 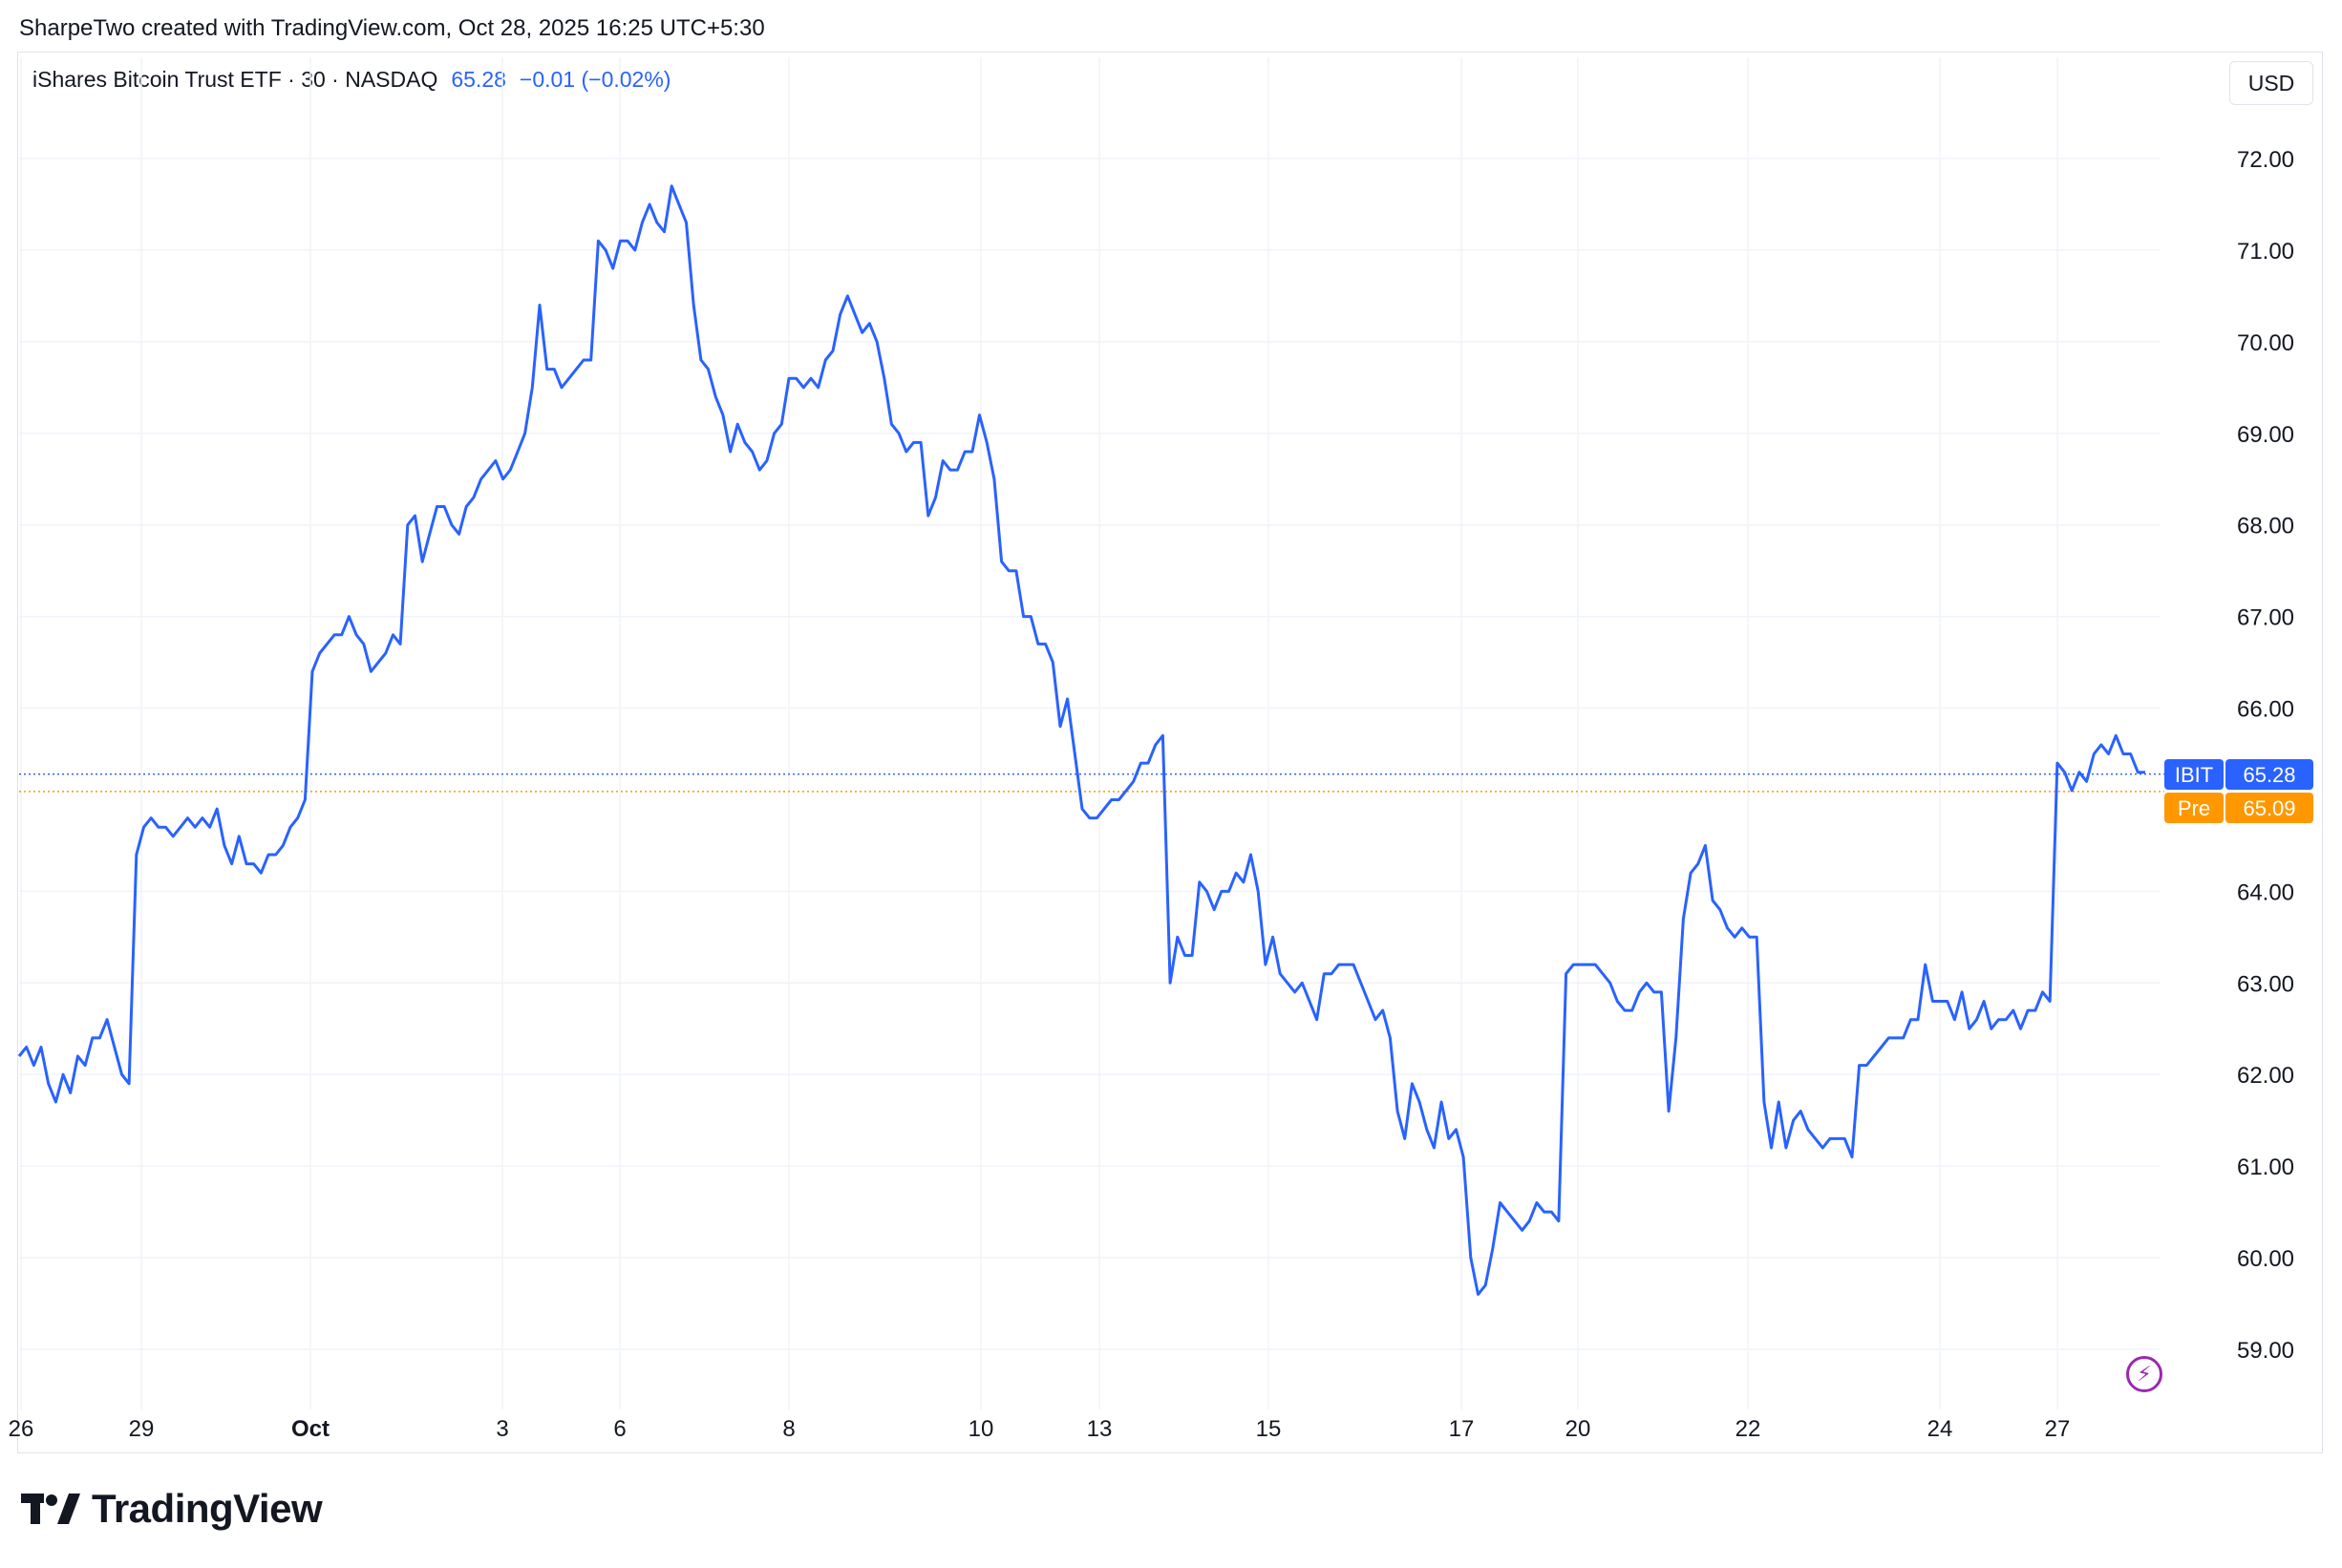 I want to click on instrument-name: iShares Bitcoin Trust ETF · 30 · NASDAQ, so click(x=235, y=79).